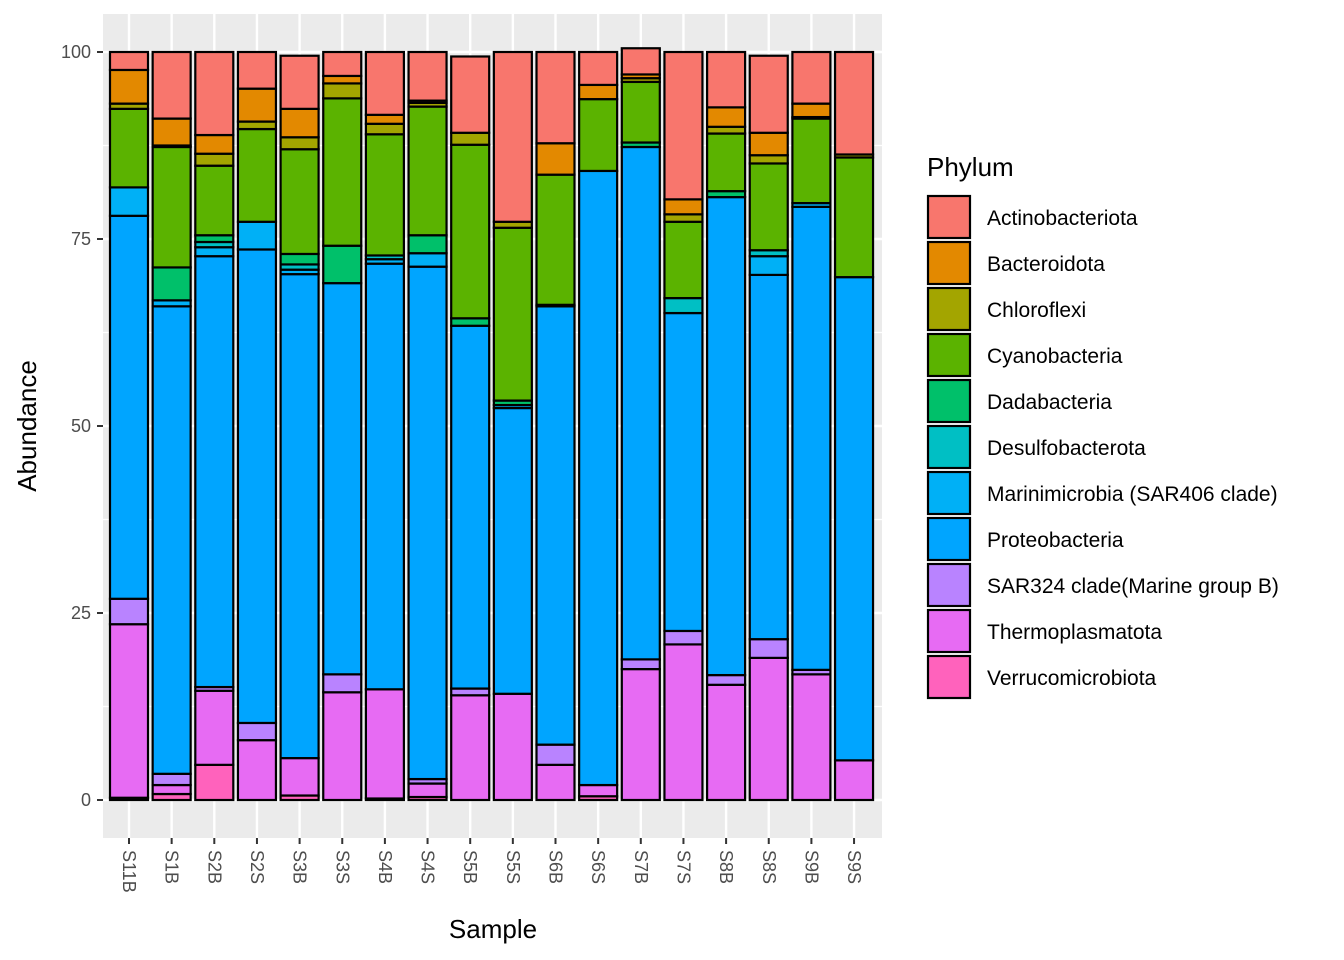  I want to click on legend-label: Dadabacteria, so click(1049, 402).